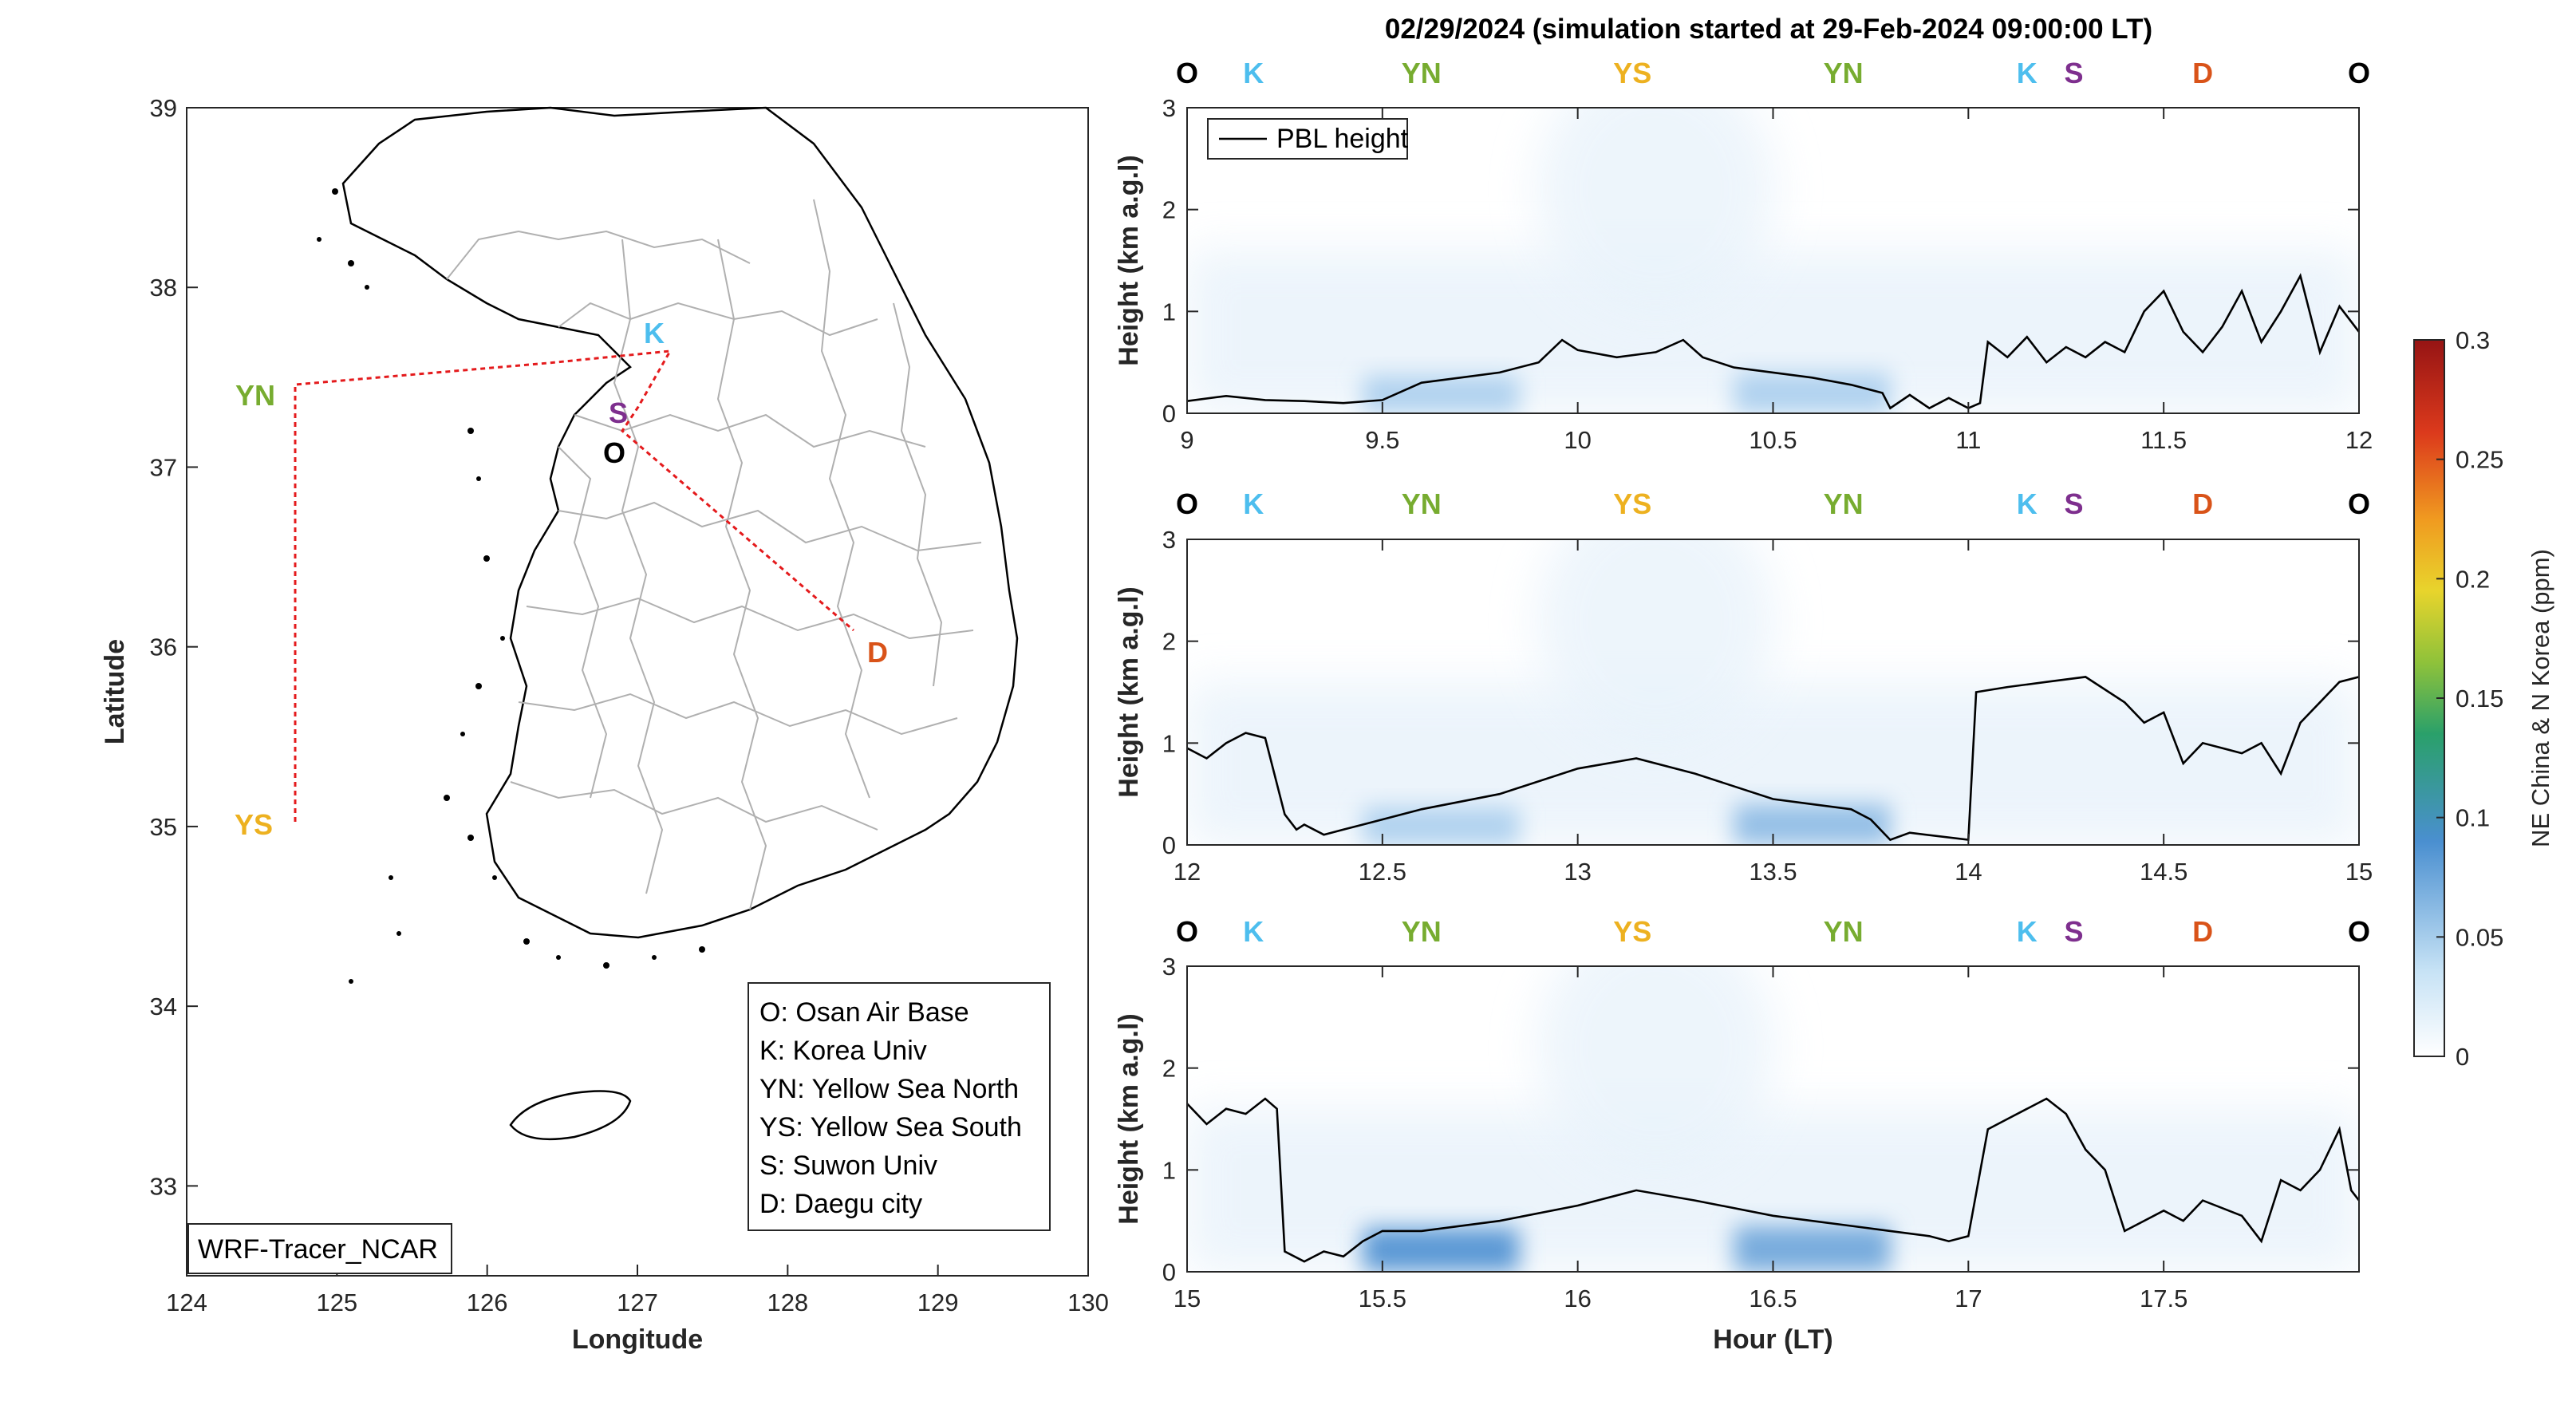  I want to click on map-x-tick-label: 128, so click(788, 1302).